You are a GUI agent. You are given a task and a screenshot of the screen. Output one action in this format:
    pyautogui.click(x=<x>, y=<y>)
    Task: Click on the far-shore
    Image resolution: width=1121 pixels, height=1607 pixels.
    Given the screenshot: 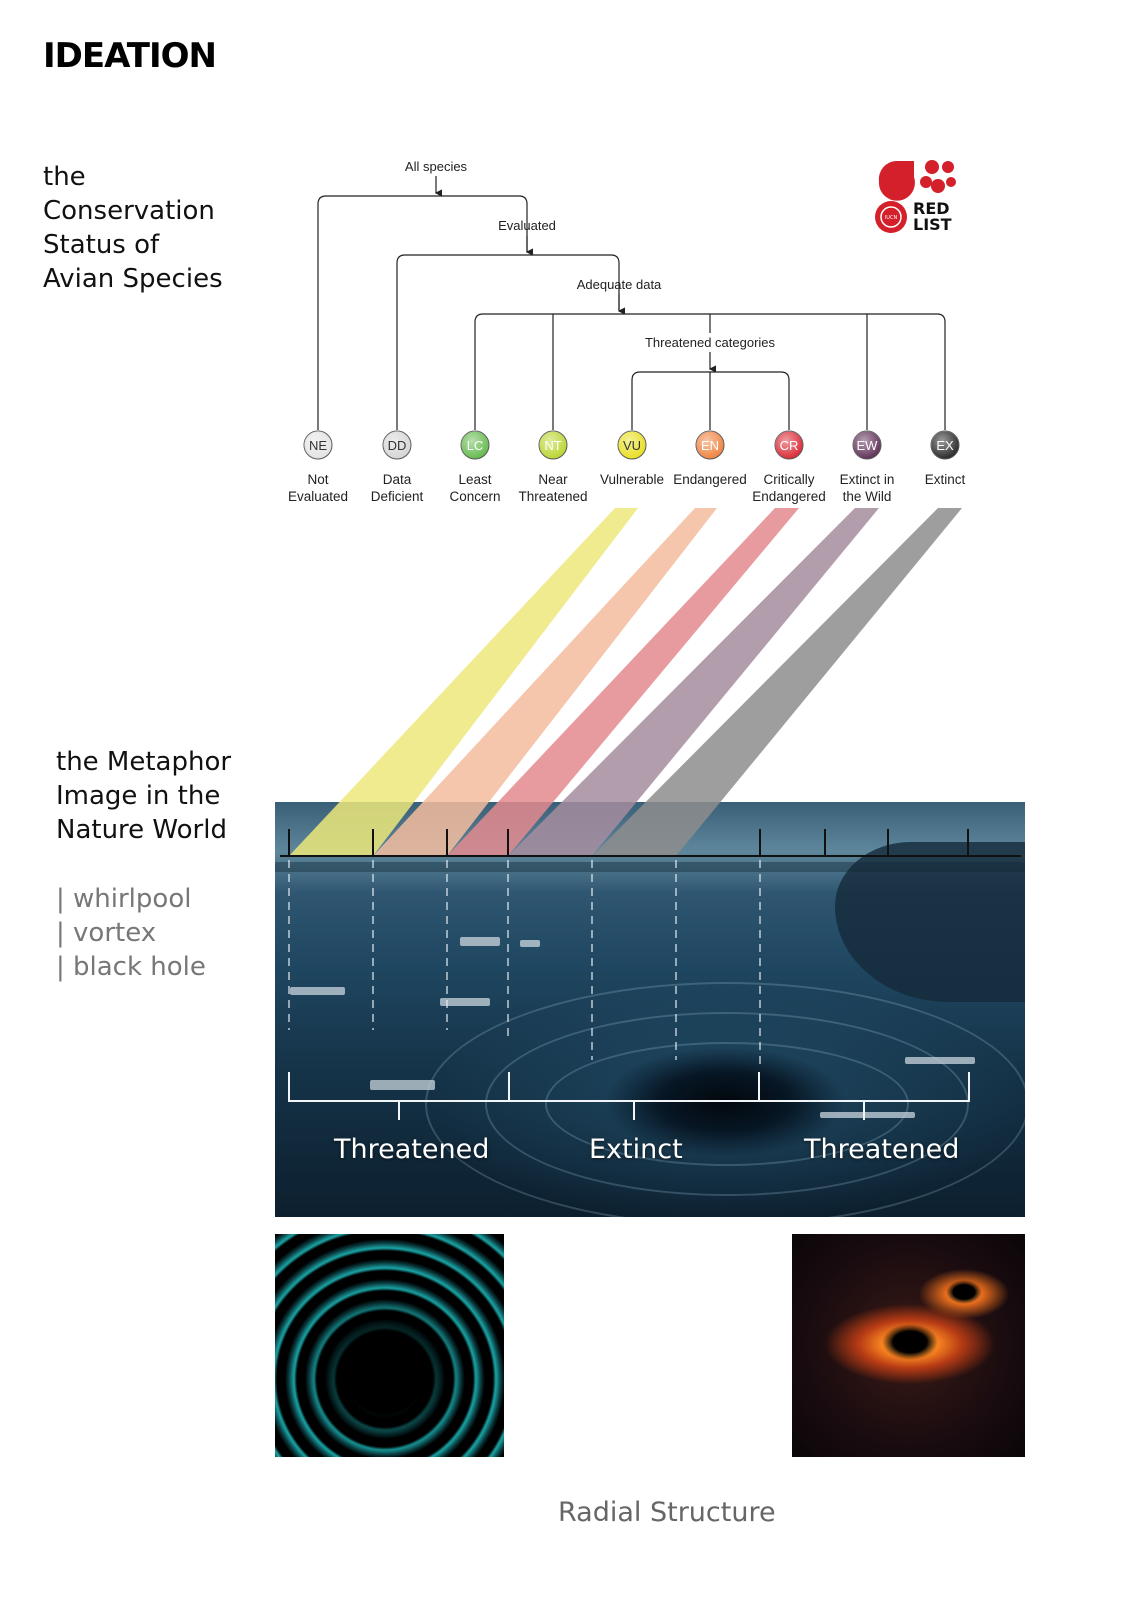 What is the action you would take?
    pyautogui.click(x=650, y=867)
    